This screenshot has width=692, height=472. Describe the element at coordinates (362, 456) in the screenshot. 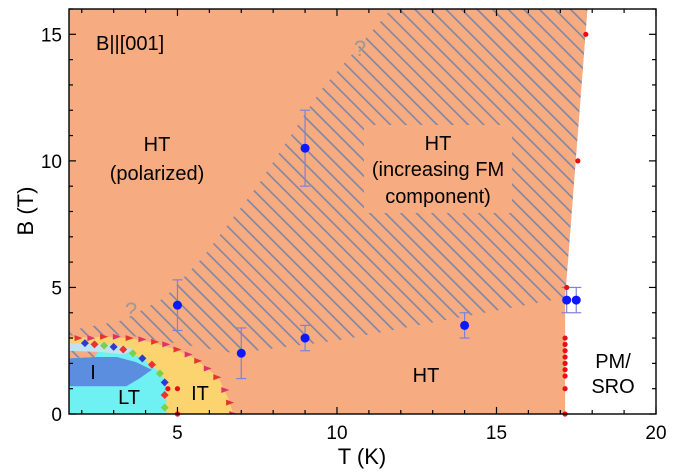

I see `x-axis-title: T (K)` at that location.